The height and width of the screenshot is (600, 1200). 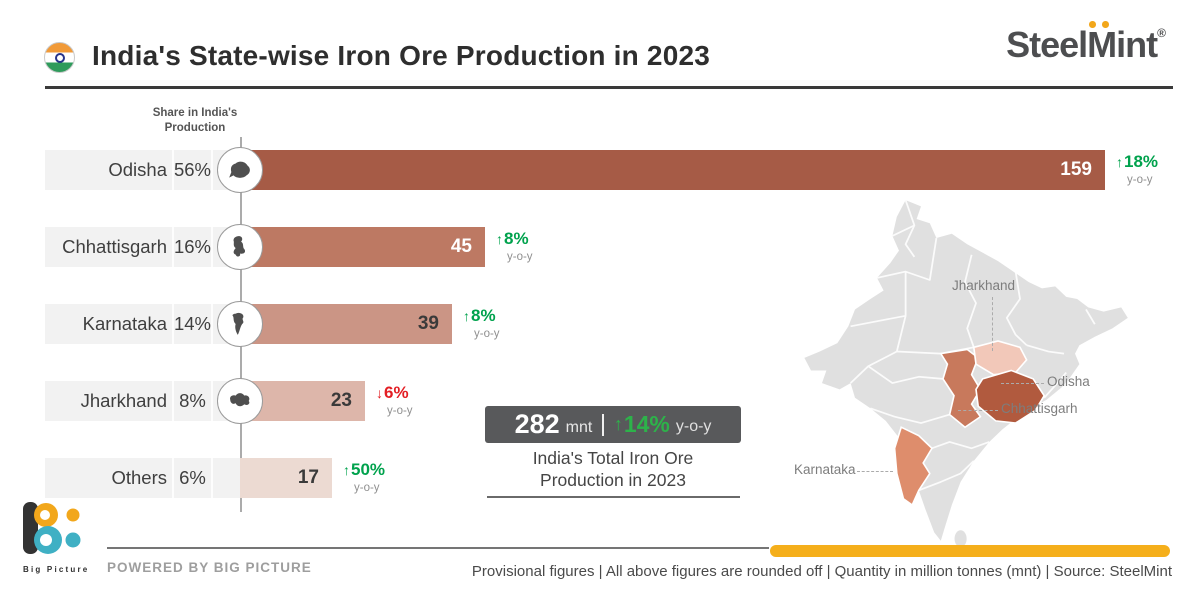 What do you see at coordinates (960, 539) in the screenshot?
I see `sri-lanka-shape` at bounding box center [960, 539].